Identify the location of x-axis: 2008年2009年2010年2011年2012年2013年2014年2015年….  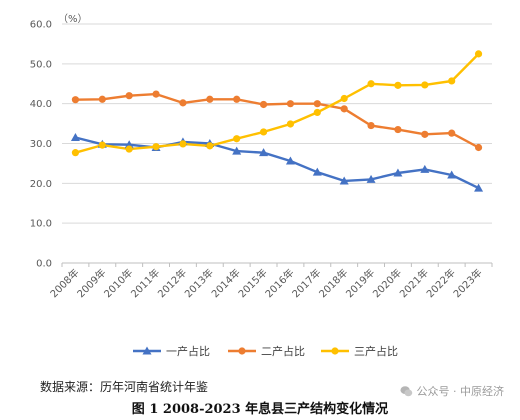
(270, 281).